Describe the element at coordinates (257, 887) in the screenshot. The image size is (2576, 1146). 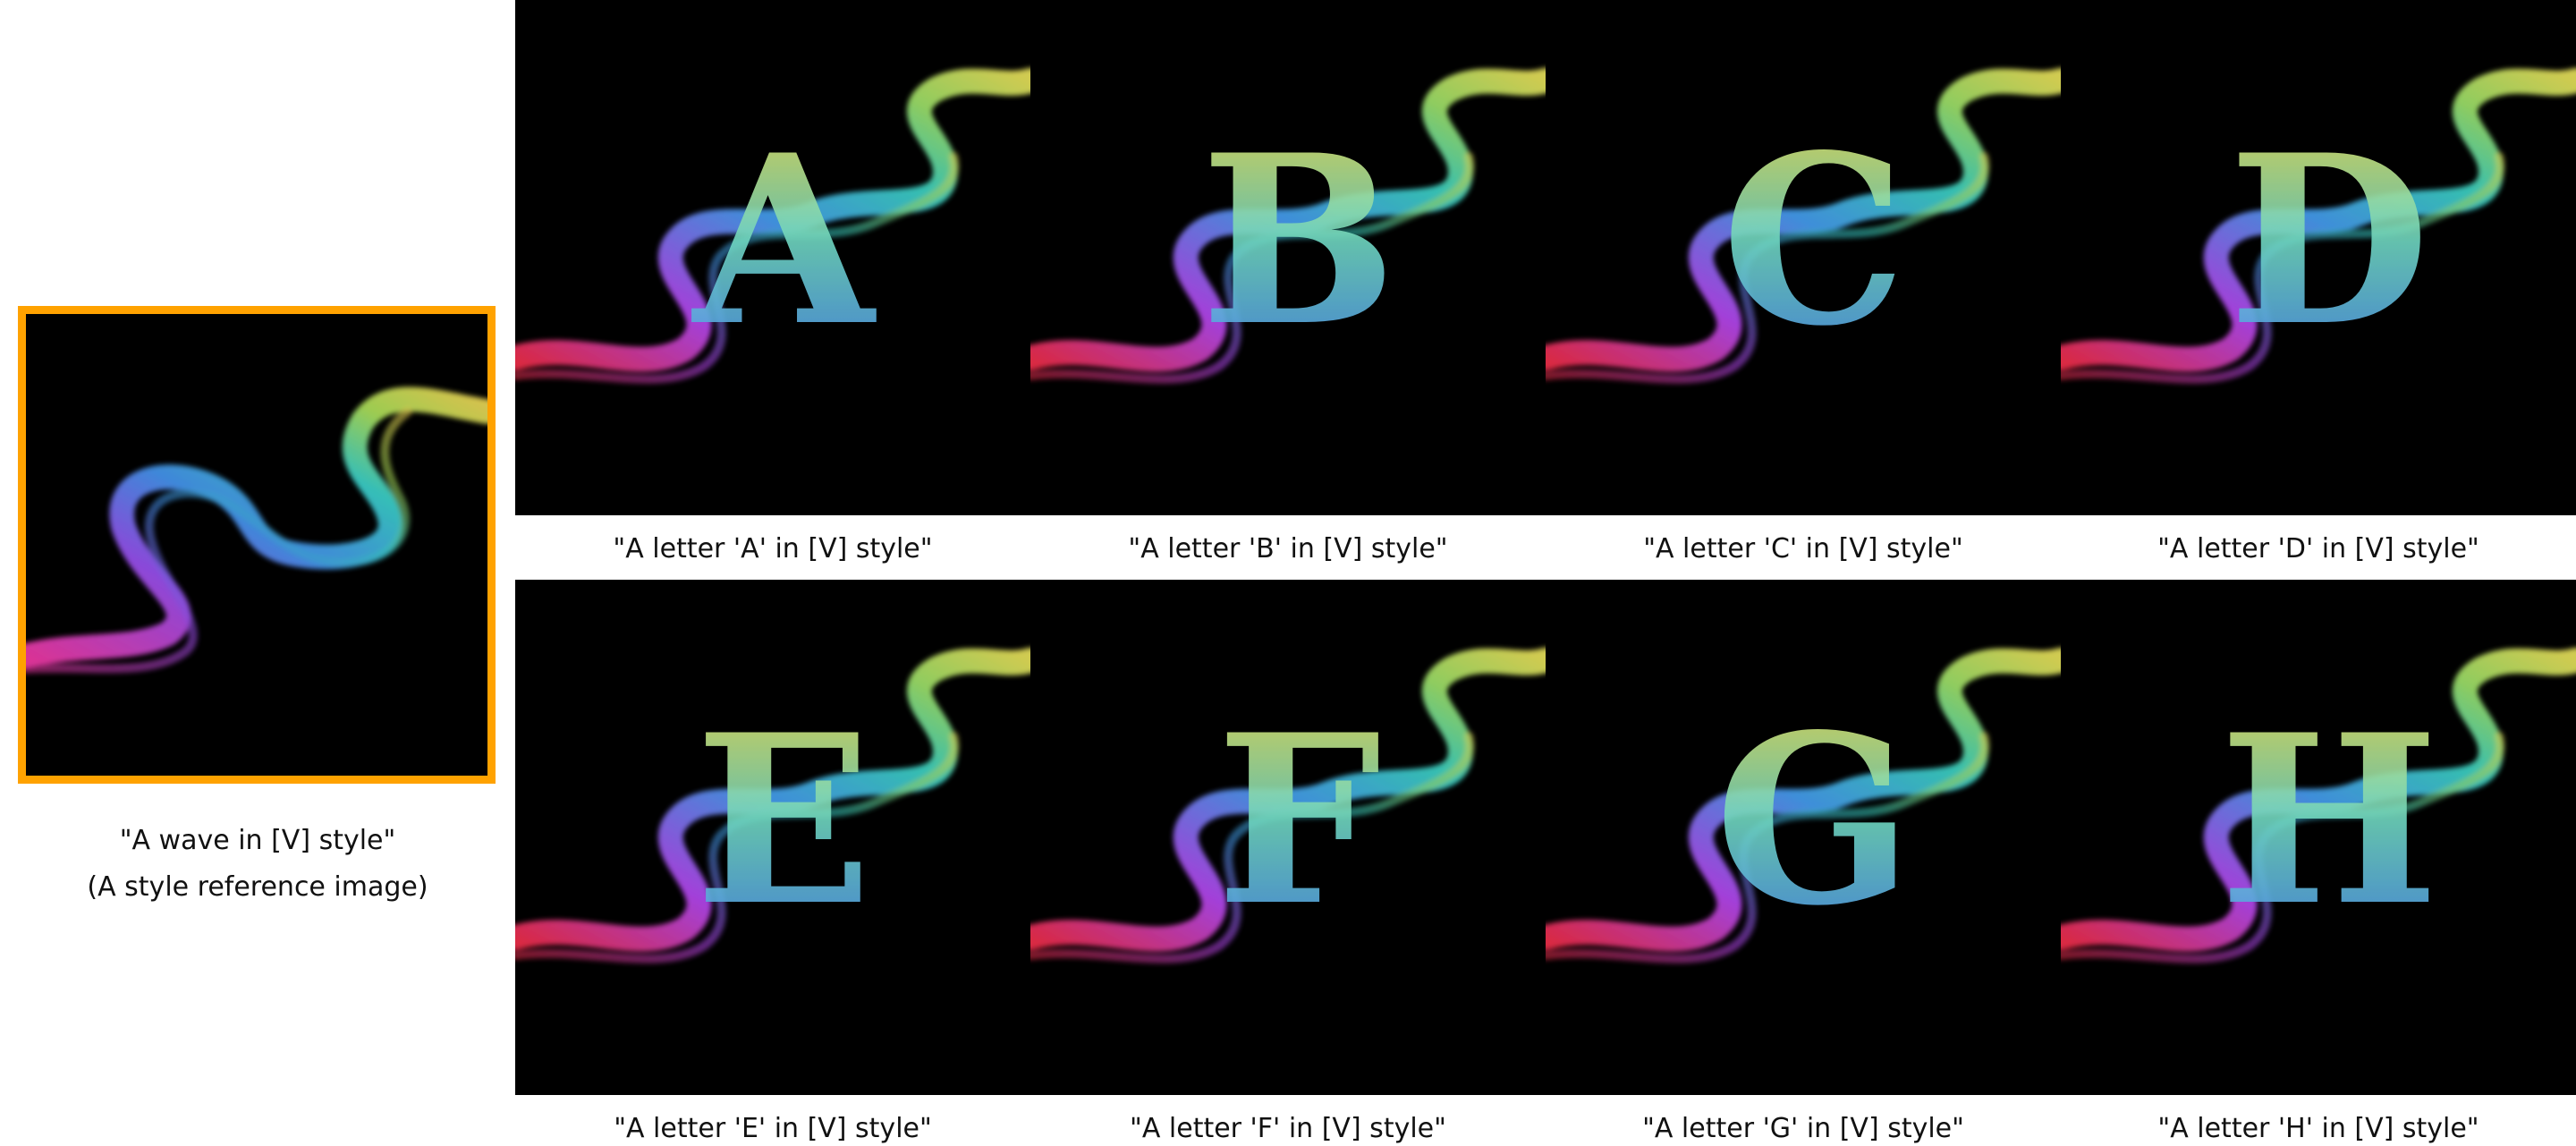
I see `reference-caption-line2: (A style reference image)` at that location.